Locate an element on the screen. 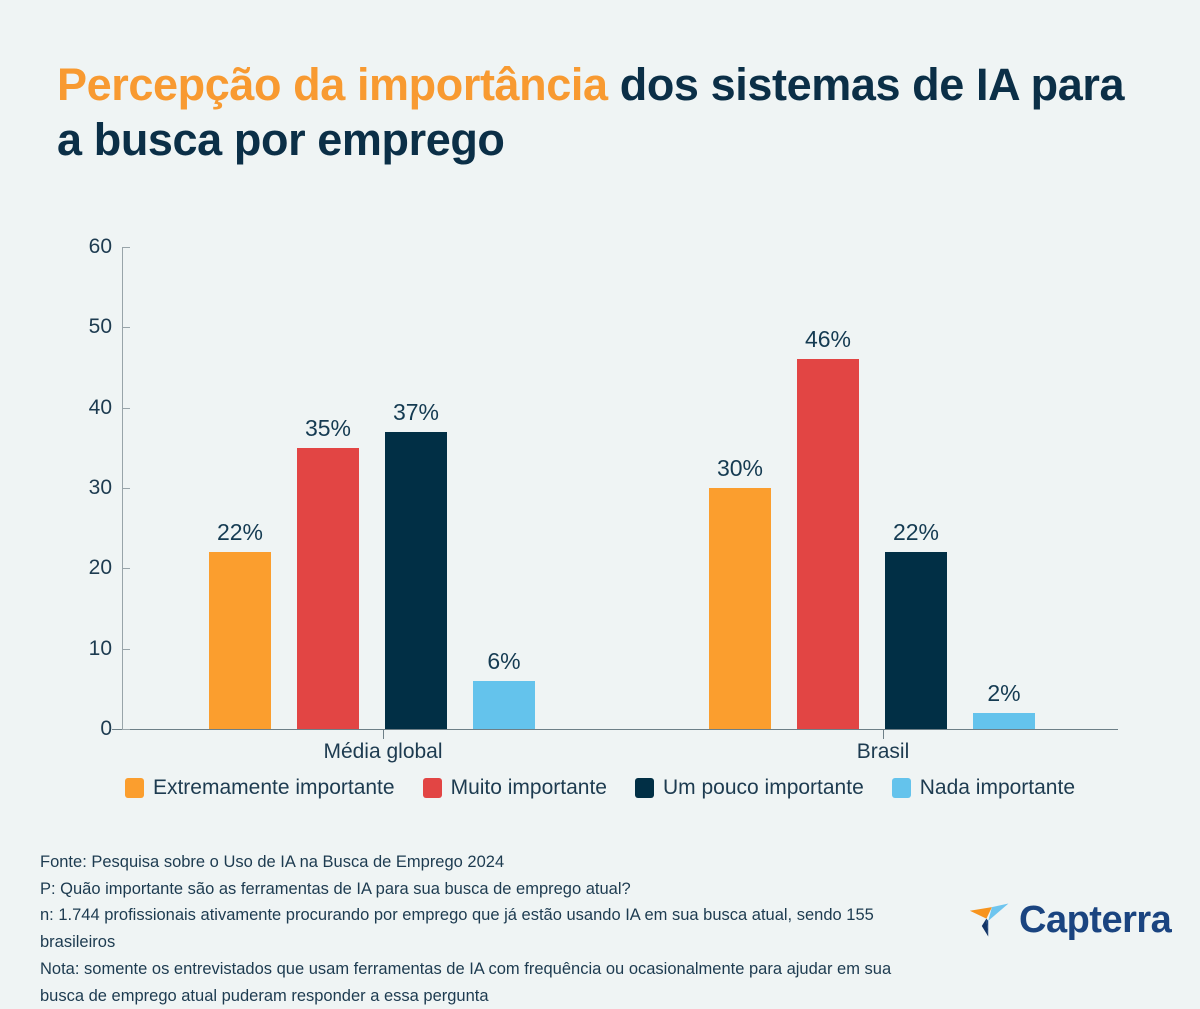  legend-item: Um pouco importante is located at coordinates (749, 788).